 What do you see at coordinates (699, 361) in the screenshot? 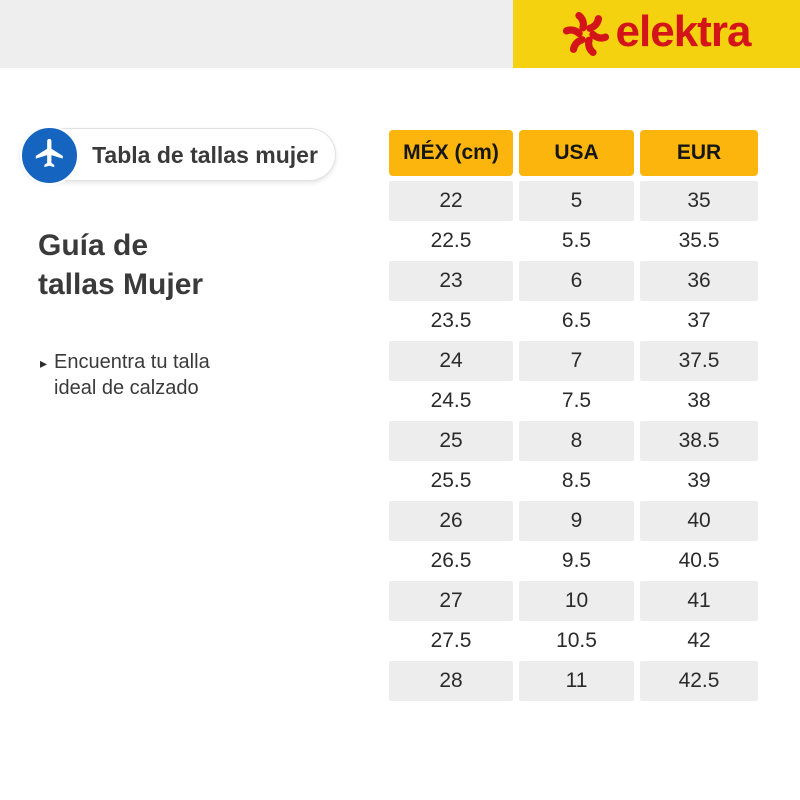
I see `table-cell: 37.5` at bounding box center [699, 361].